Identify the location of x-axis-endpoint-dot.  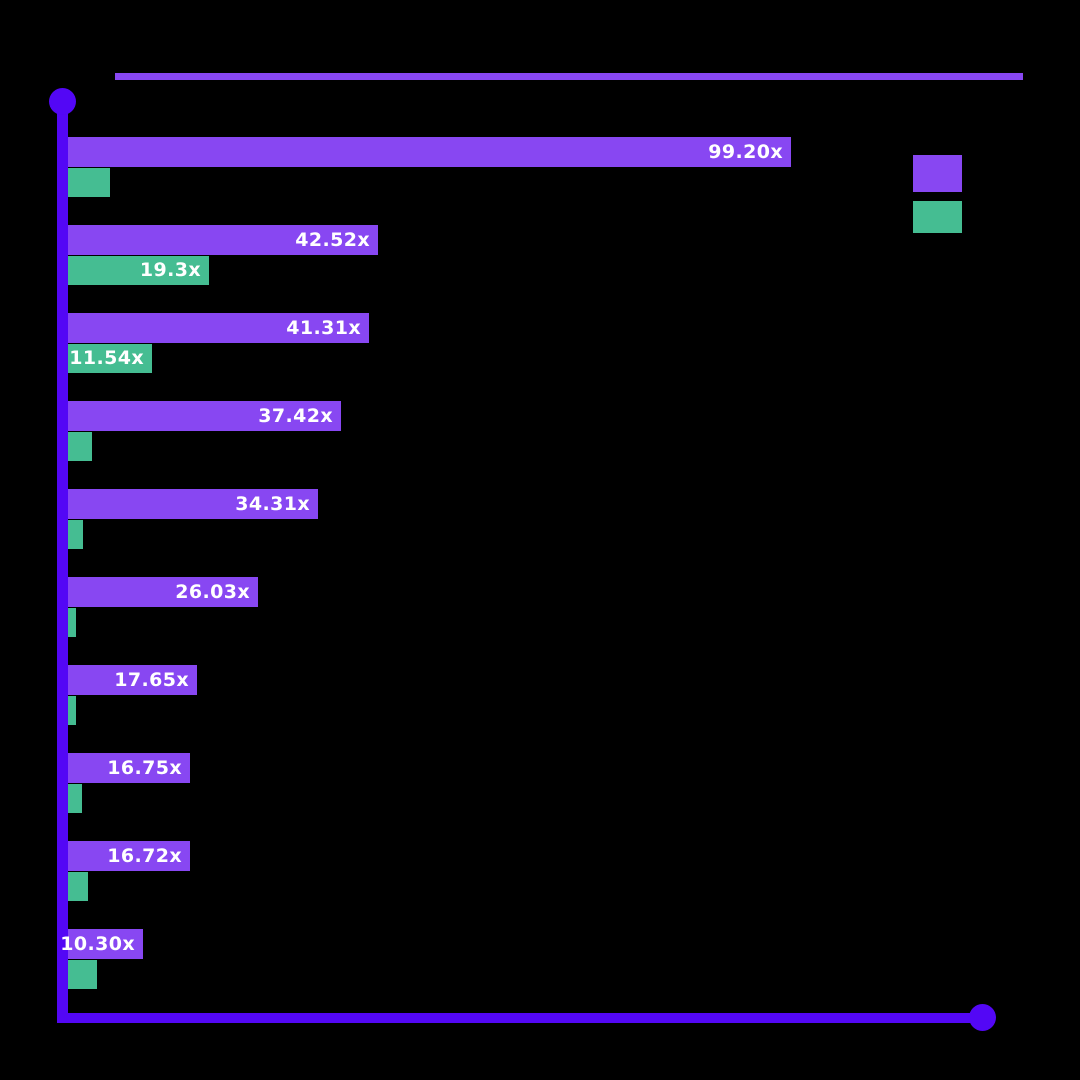
(982, 1017).